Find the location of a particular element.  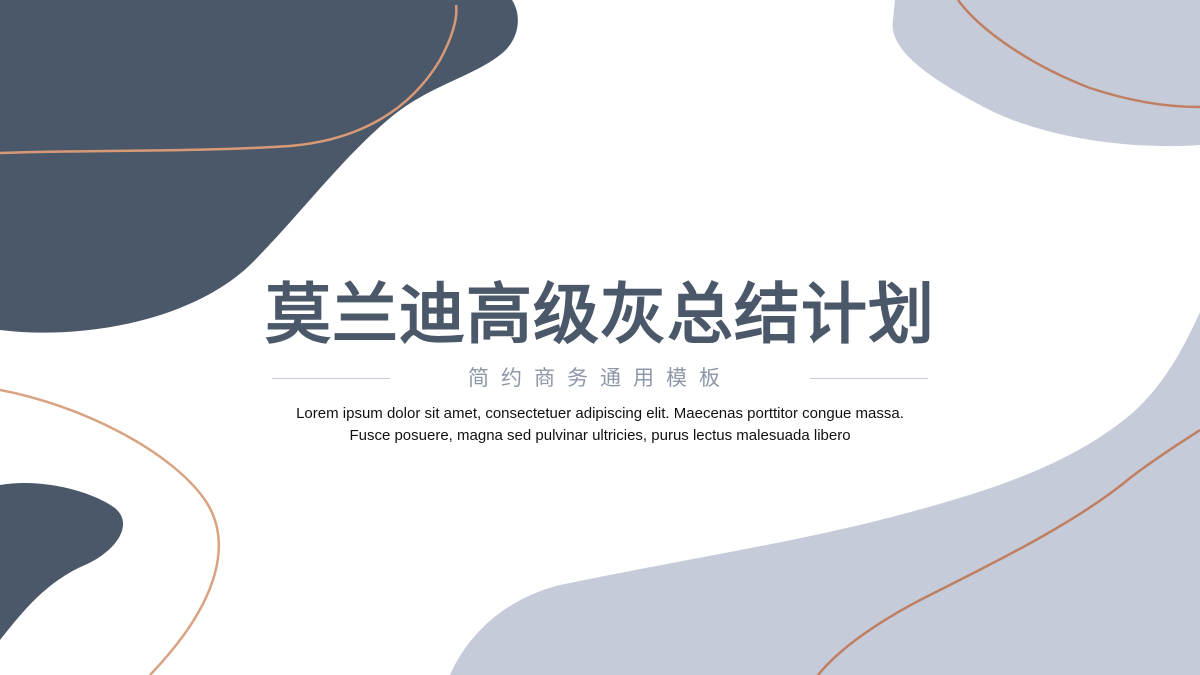

title-block: 莫兰迪高级灰总结计划 is located at coordinates (600, 314).